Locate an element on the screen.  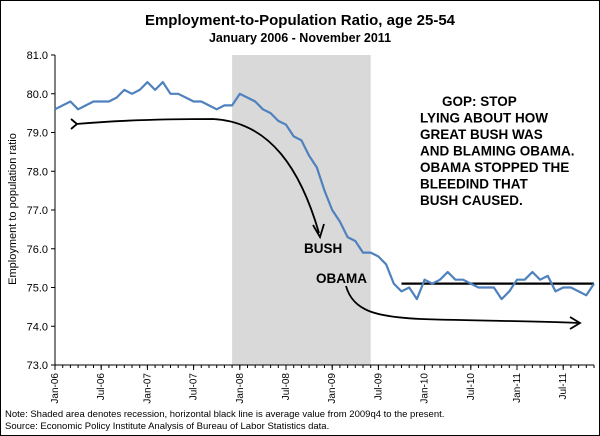
obama-trend-arrow is located at coordinates (462, 304).